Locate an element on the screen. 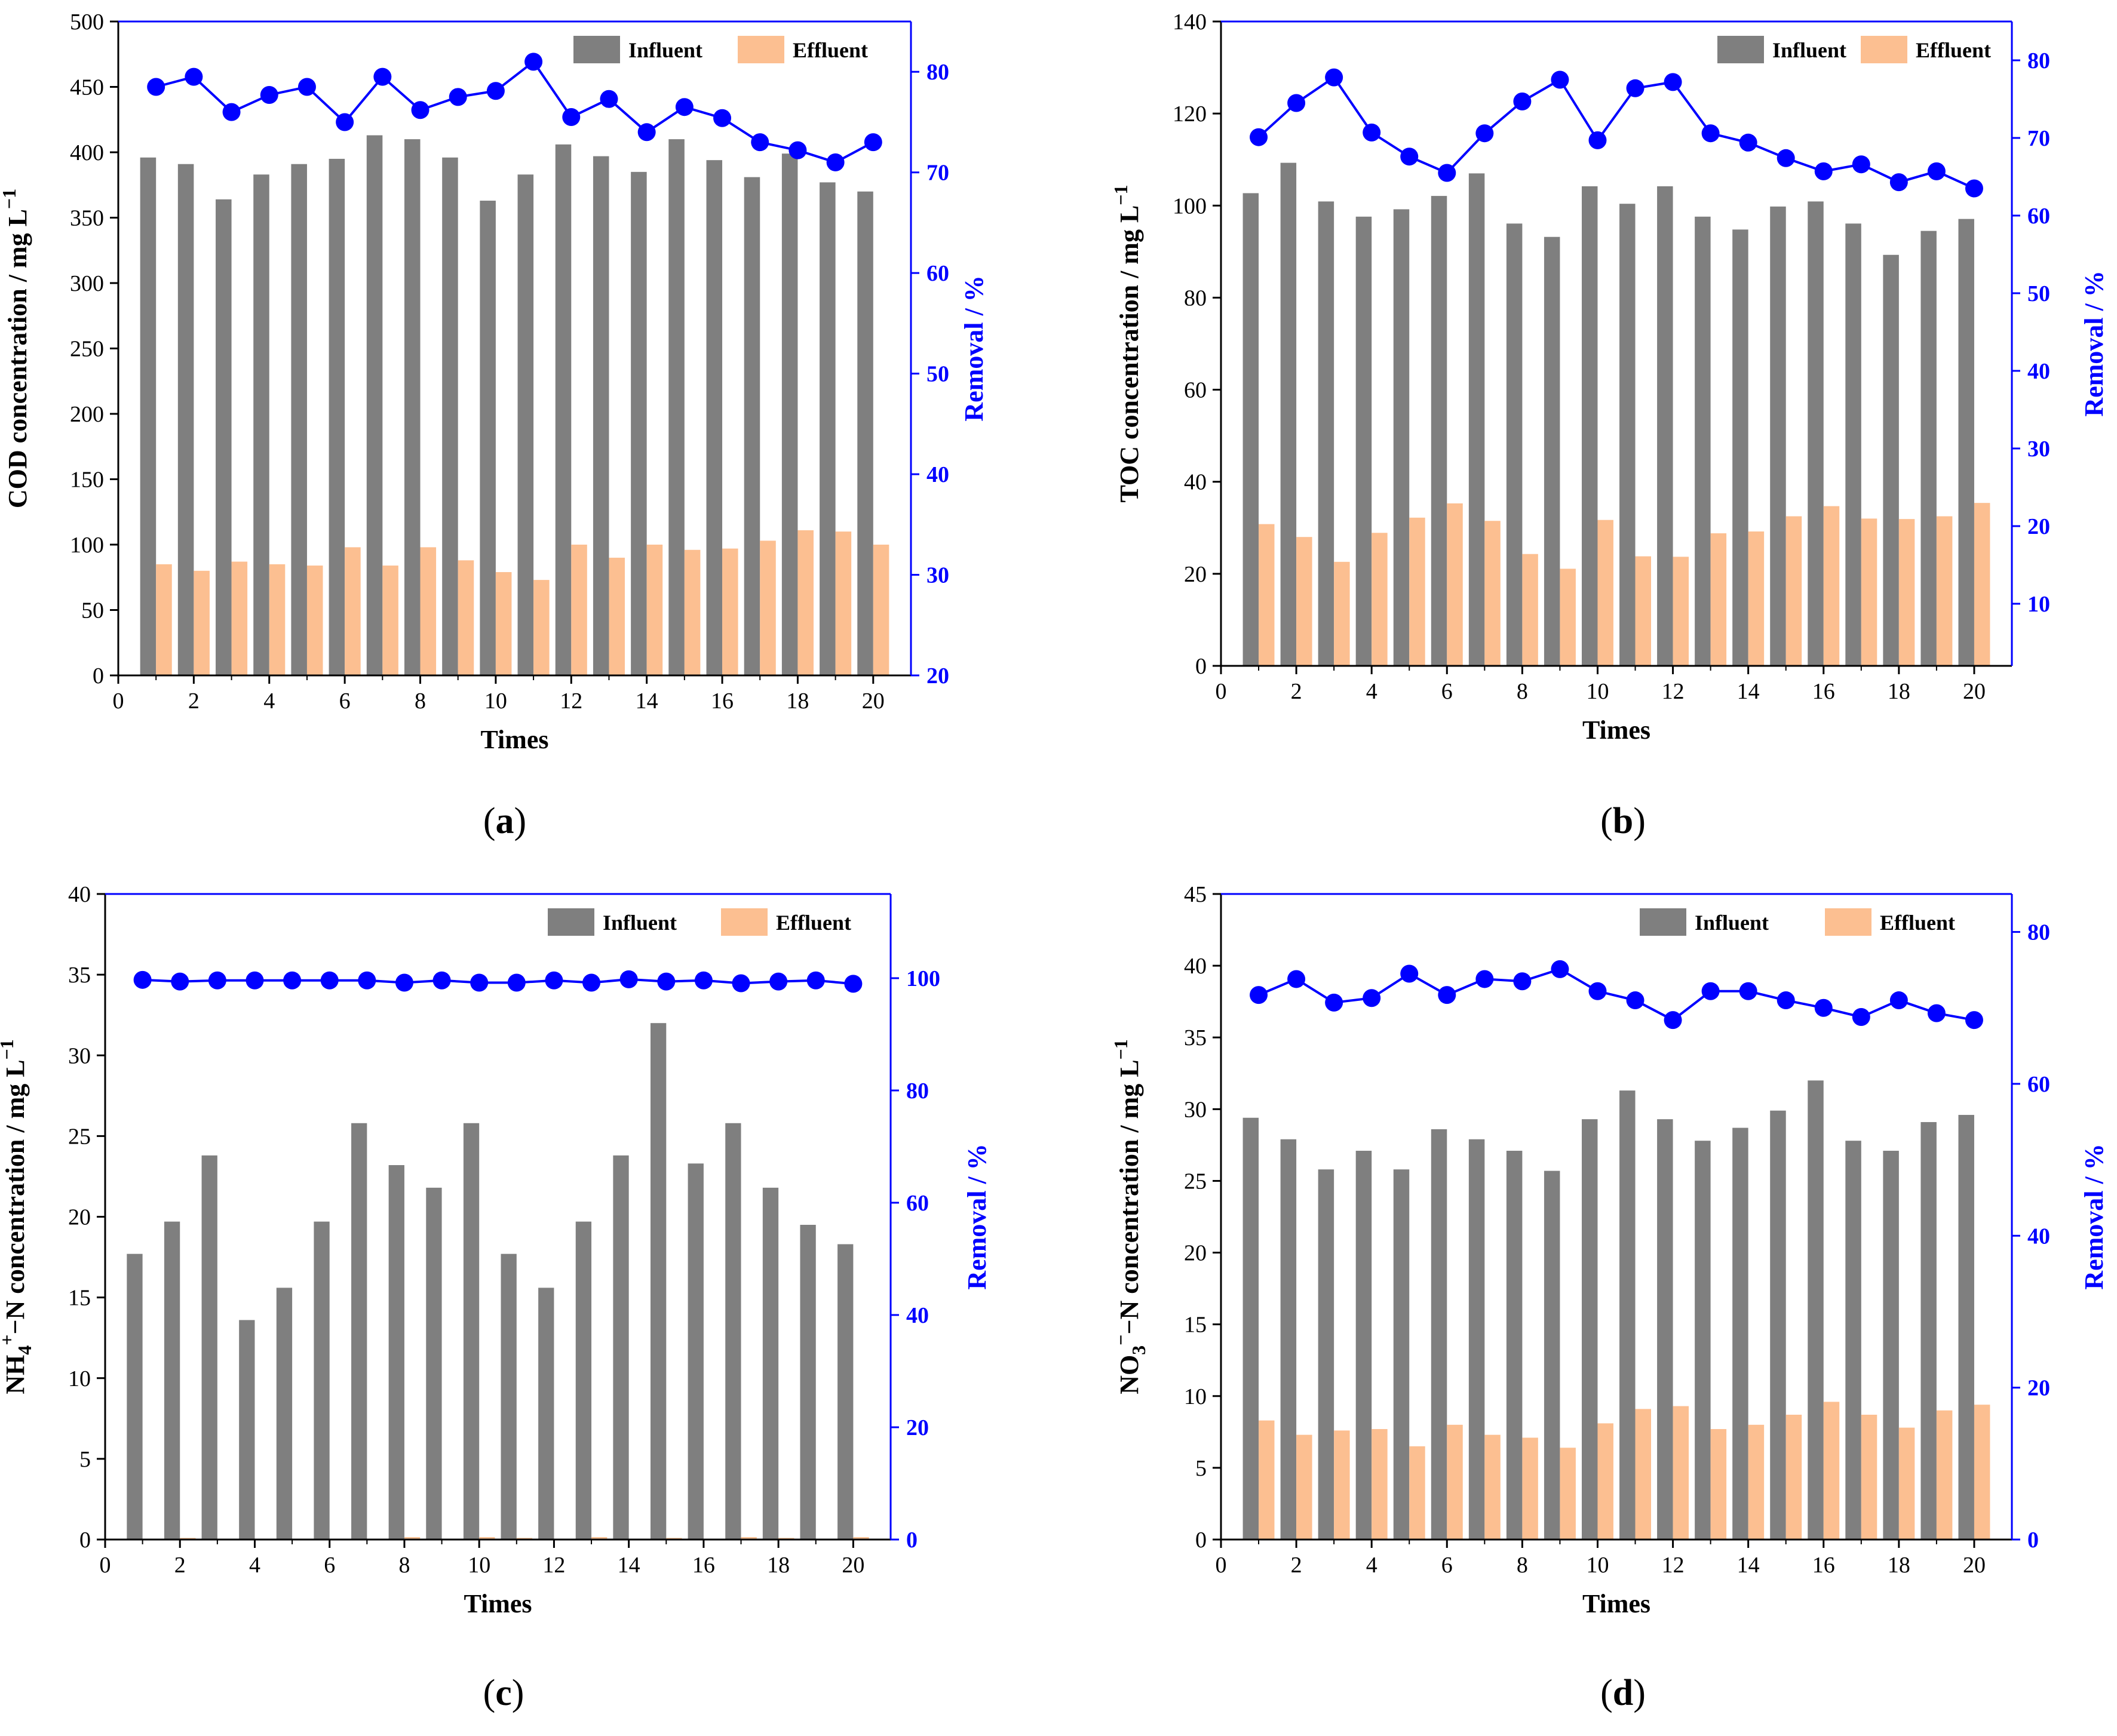  y2-tick-label: 70 is located at coordinates (2039, 138).